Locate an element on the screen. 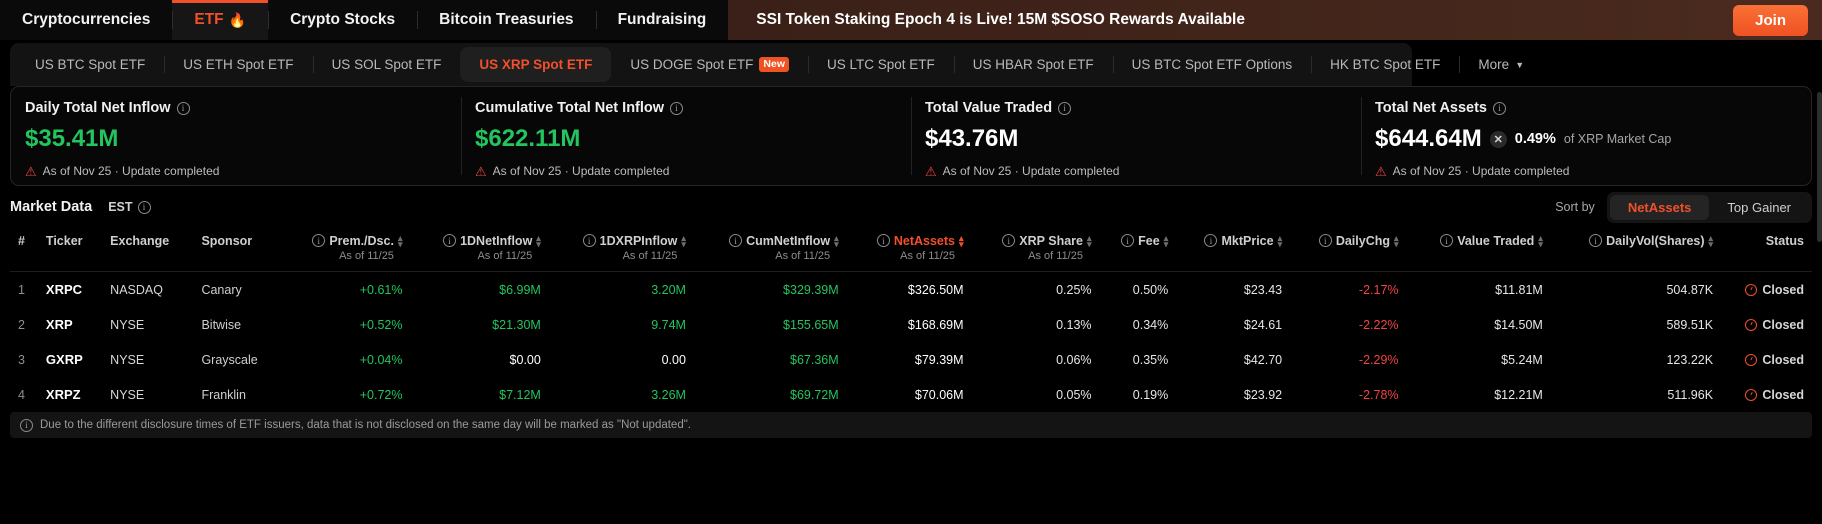 The image size is (1822, 524). column-header-fee: i Fee ▴ ▾ is located at coordinates (1138, 250).